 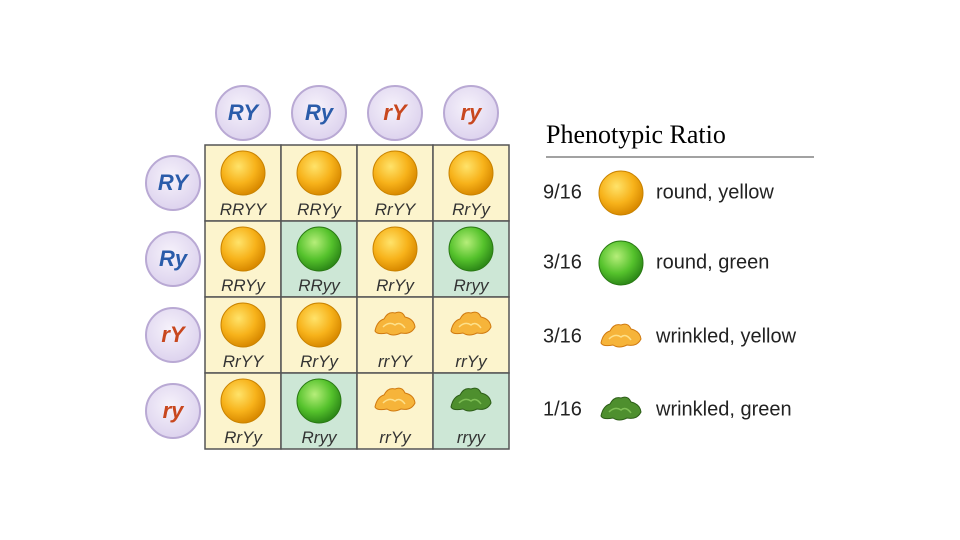 I want to click on ratio: 1/16, so click(x=562, y=409).